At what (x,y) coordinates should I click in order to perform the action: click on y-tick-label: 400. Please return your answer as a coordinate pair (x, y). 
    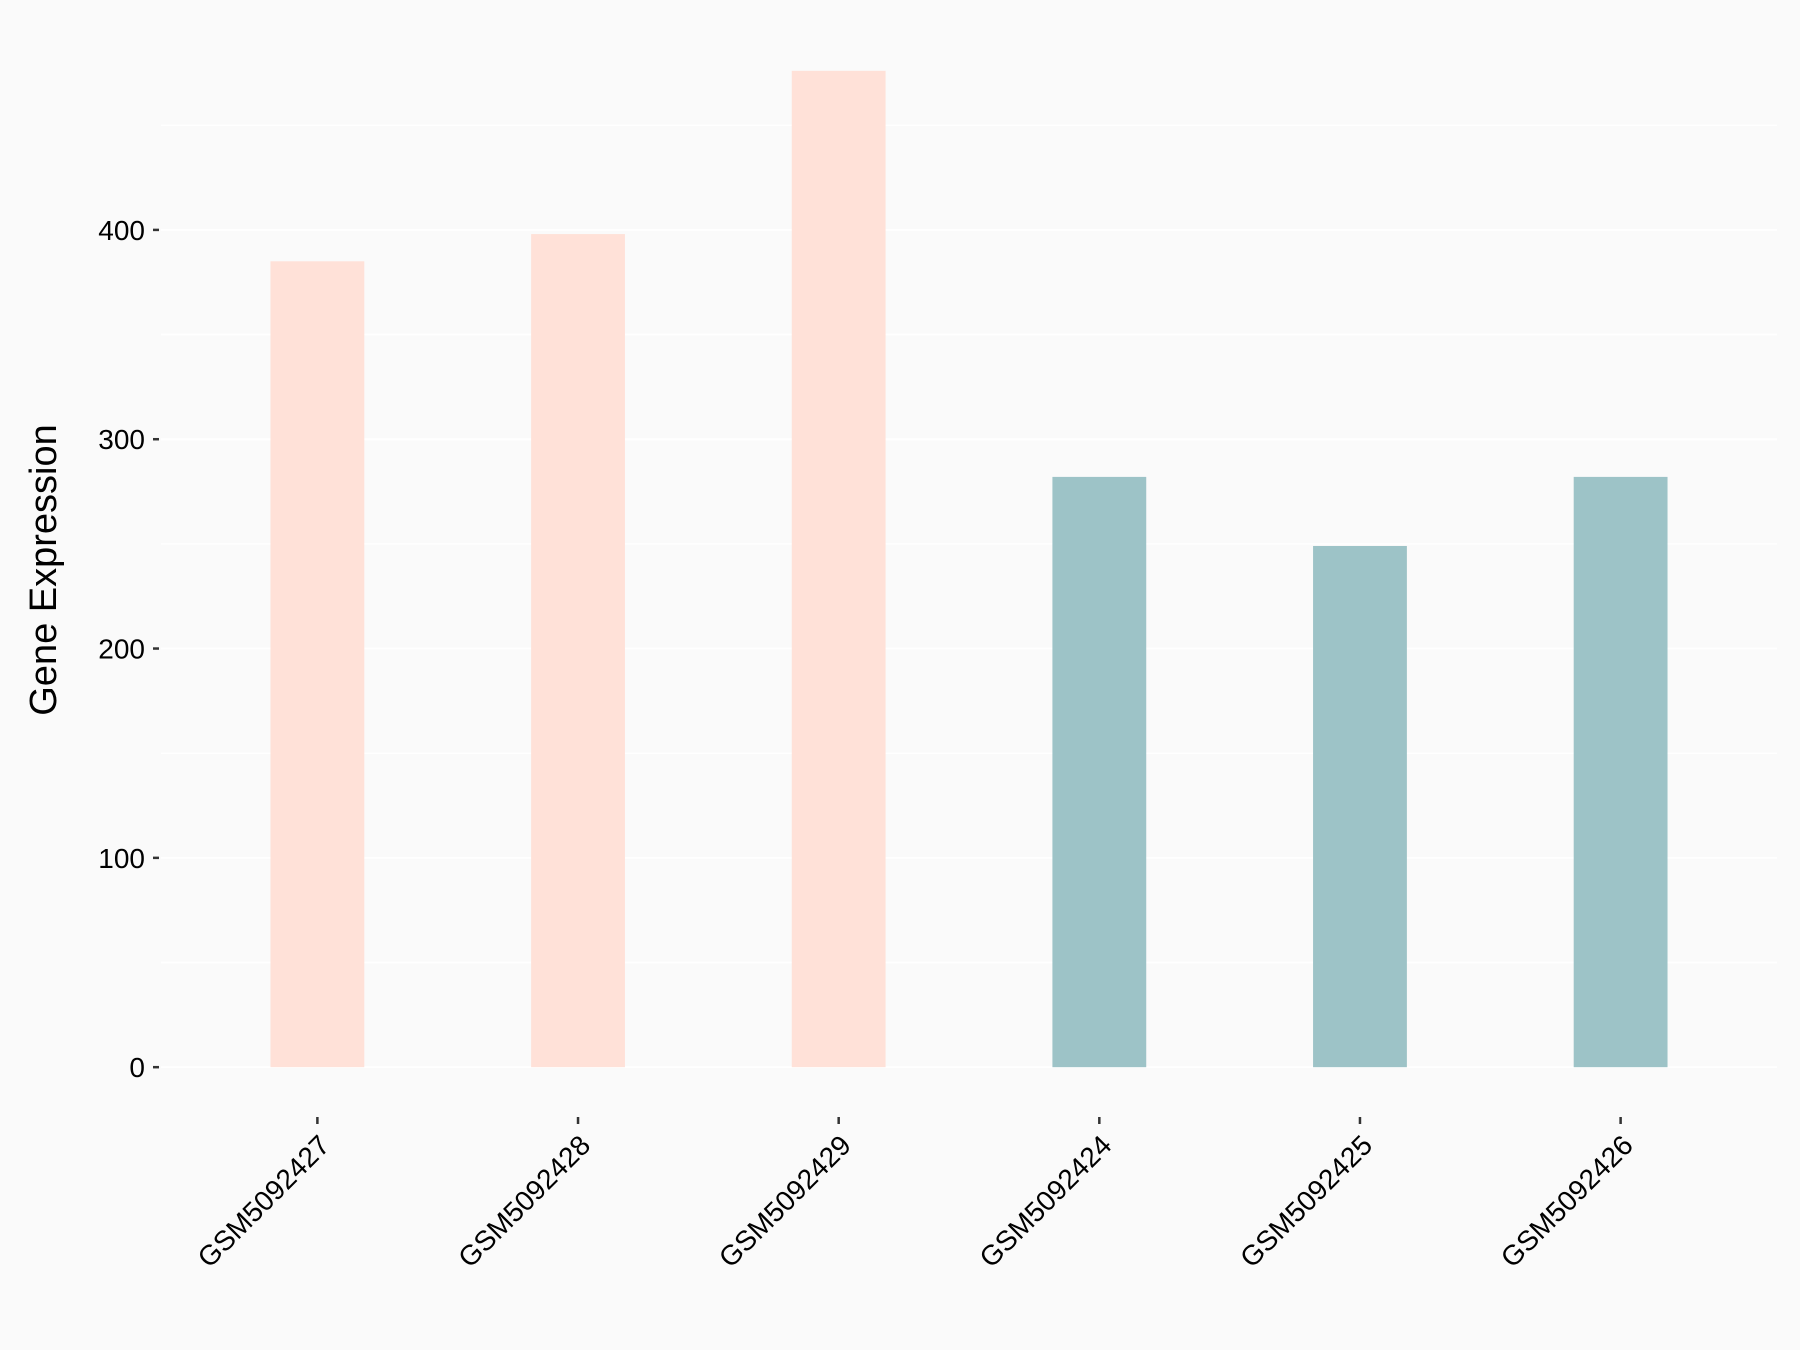
    Looking at the image, I should click on (121, 230).